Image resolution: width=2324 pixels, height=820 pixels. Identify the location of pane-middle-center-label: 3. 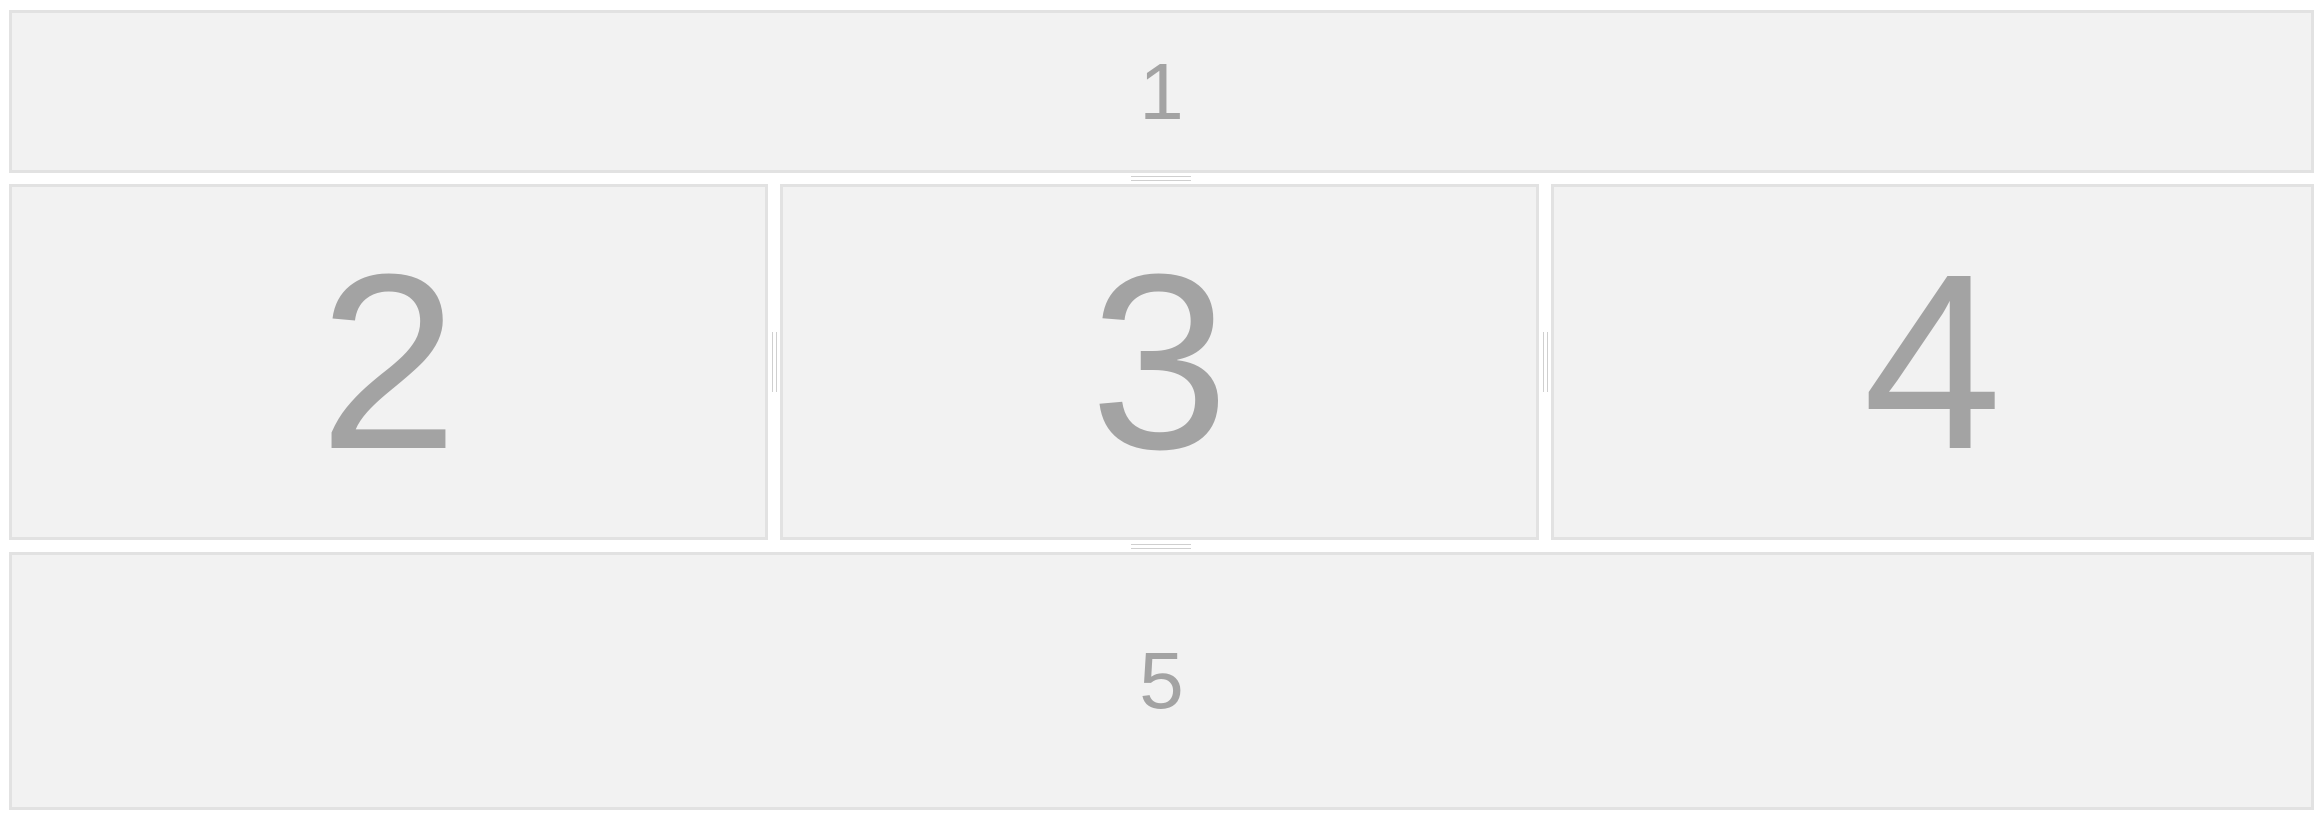
(1159, 361).